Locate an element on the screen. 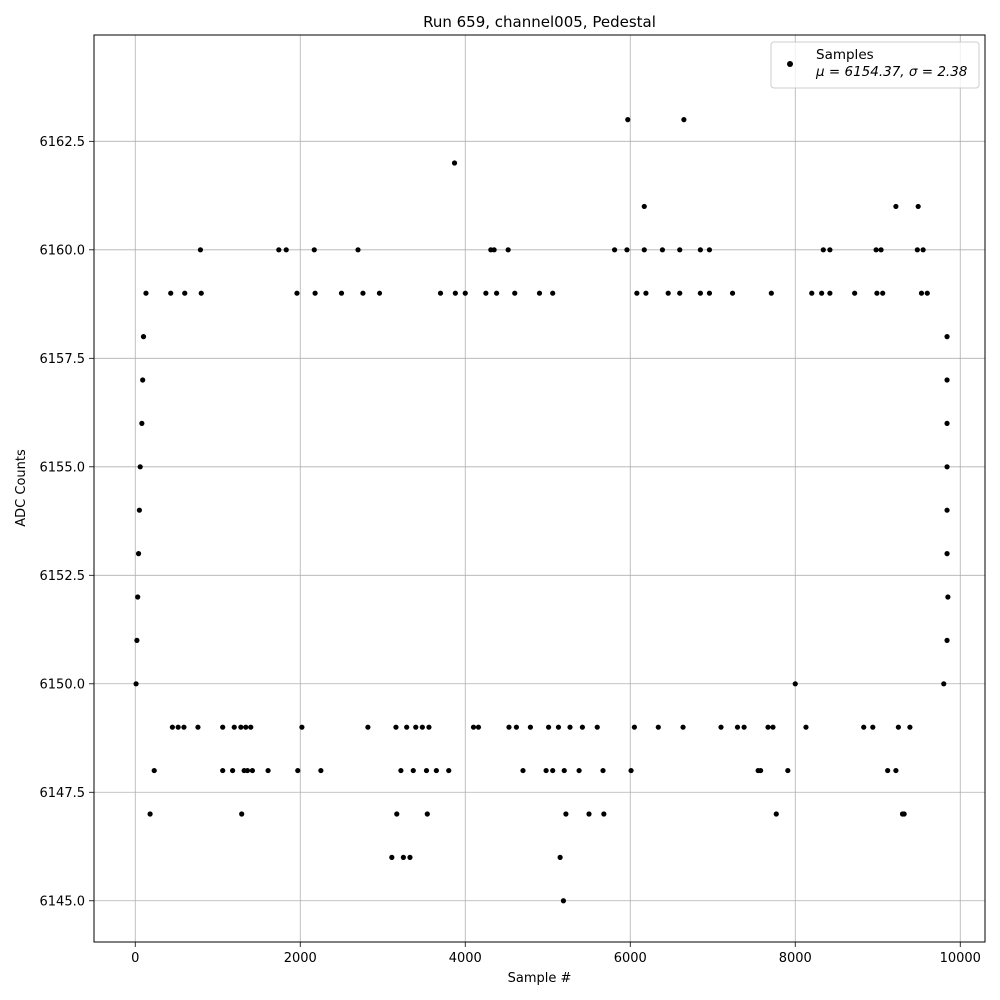 The image size is (1000, 1000). chart-title: Run 659, channel005, Pedestal is located at coordinates (539, 22).